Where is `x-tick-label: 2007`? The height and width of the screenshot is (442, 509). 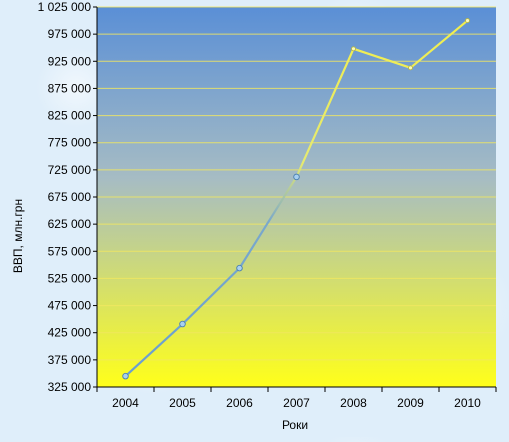
x-tick-label: 2007 is located at coordinates (296, 403).